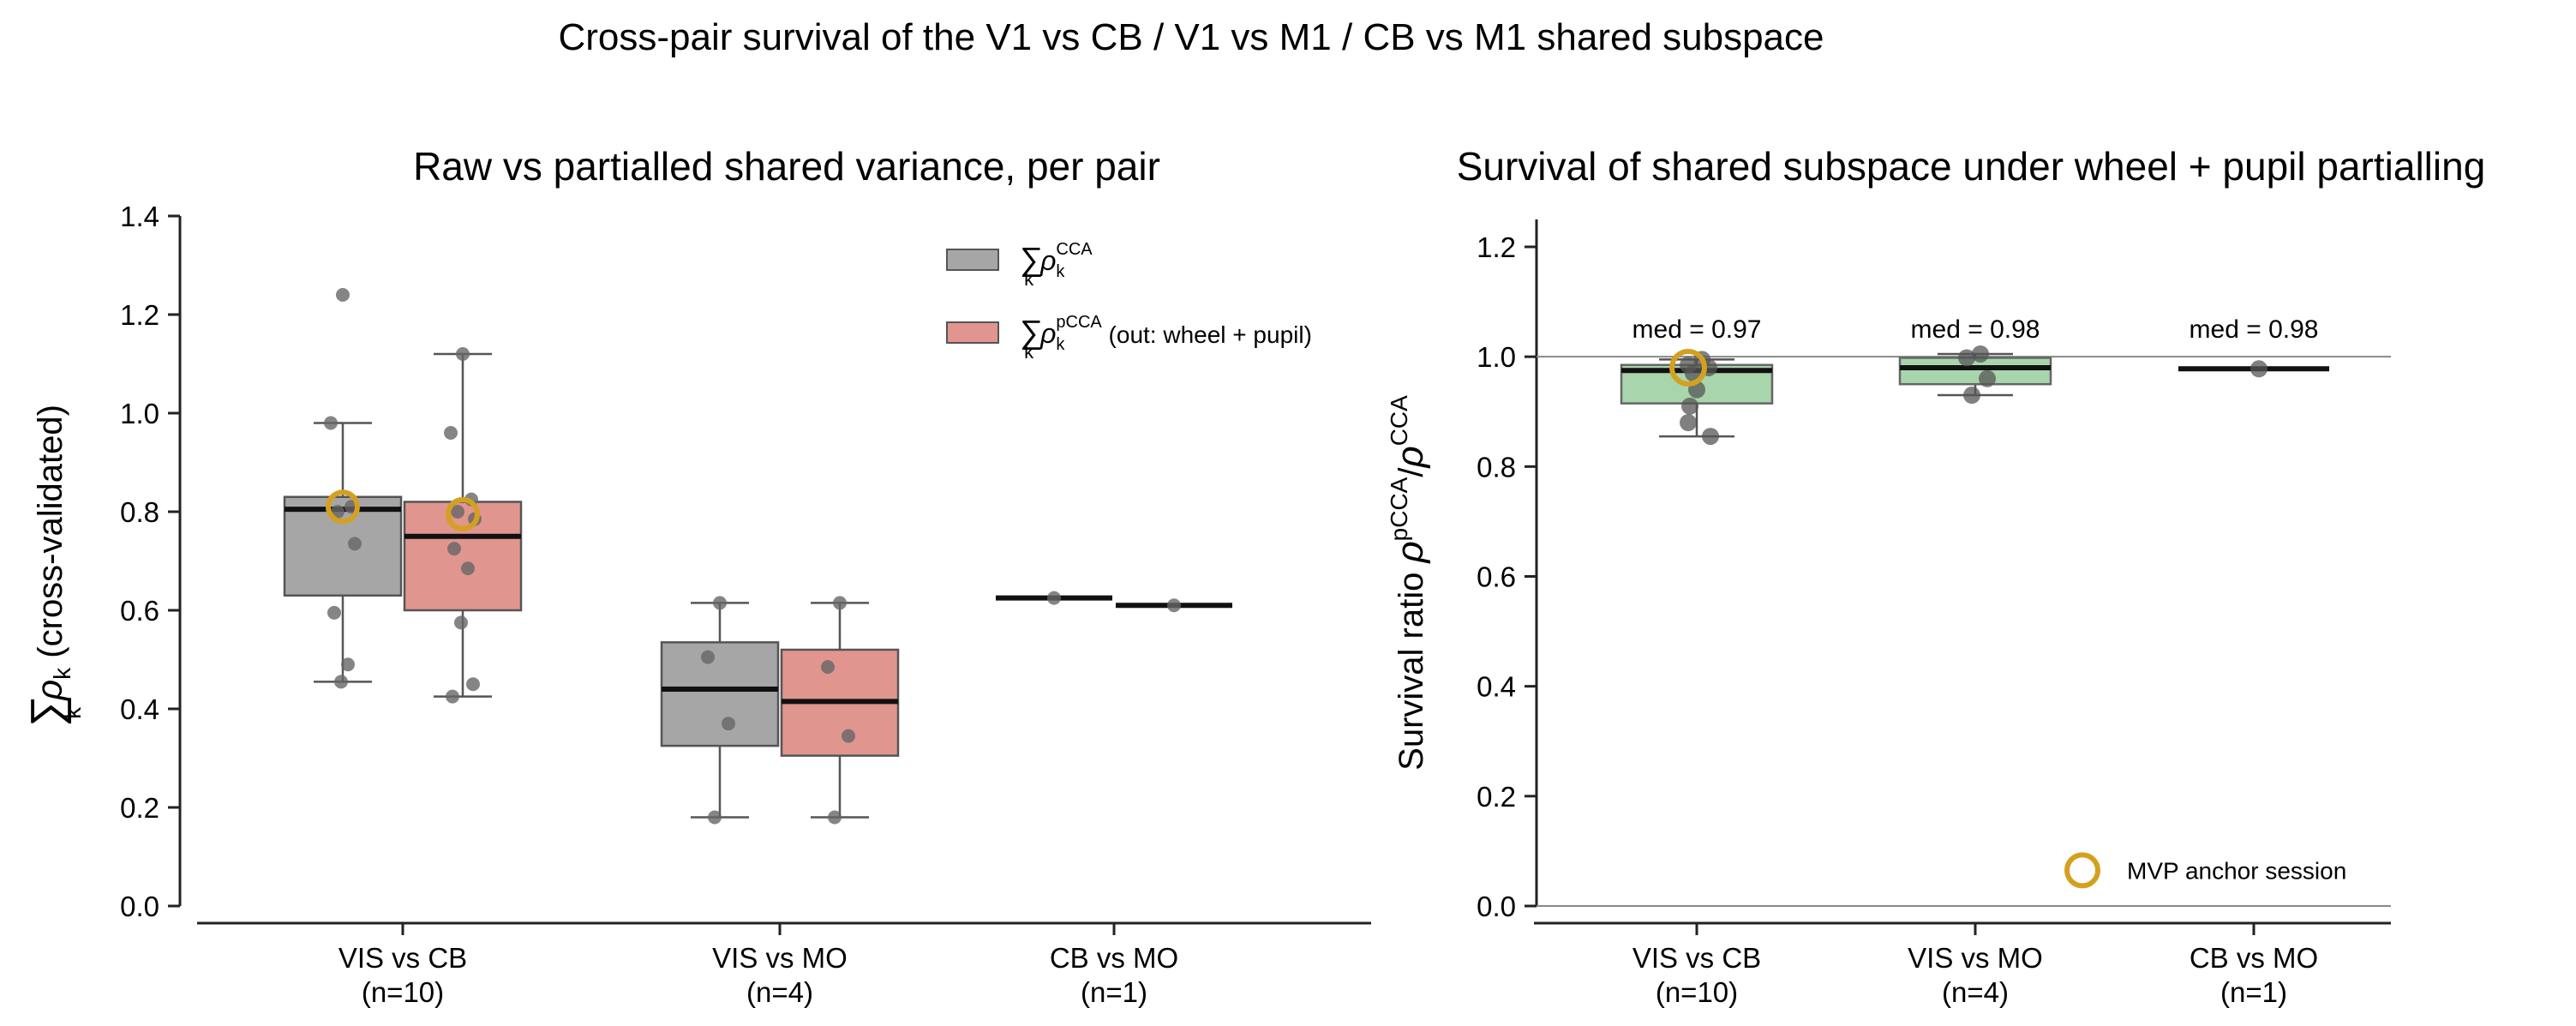 The image size is (2576, 1026). Describe the element at coordinates (2082, 870) in the screenshot. I see `legend-anchor-marker` at that location.